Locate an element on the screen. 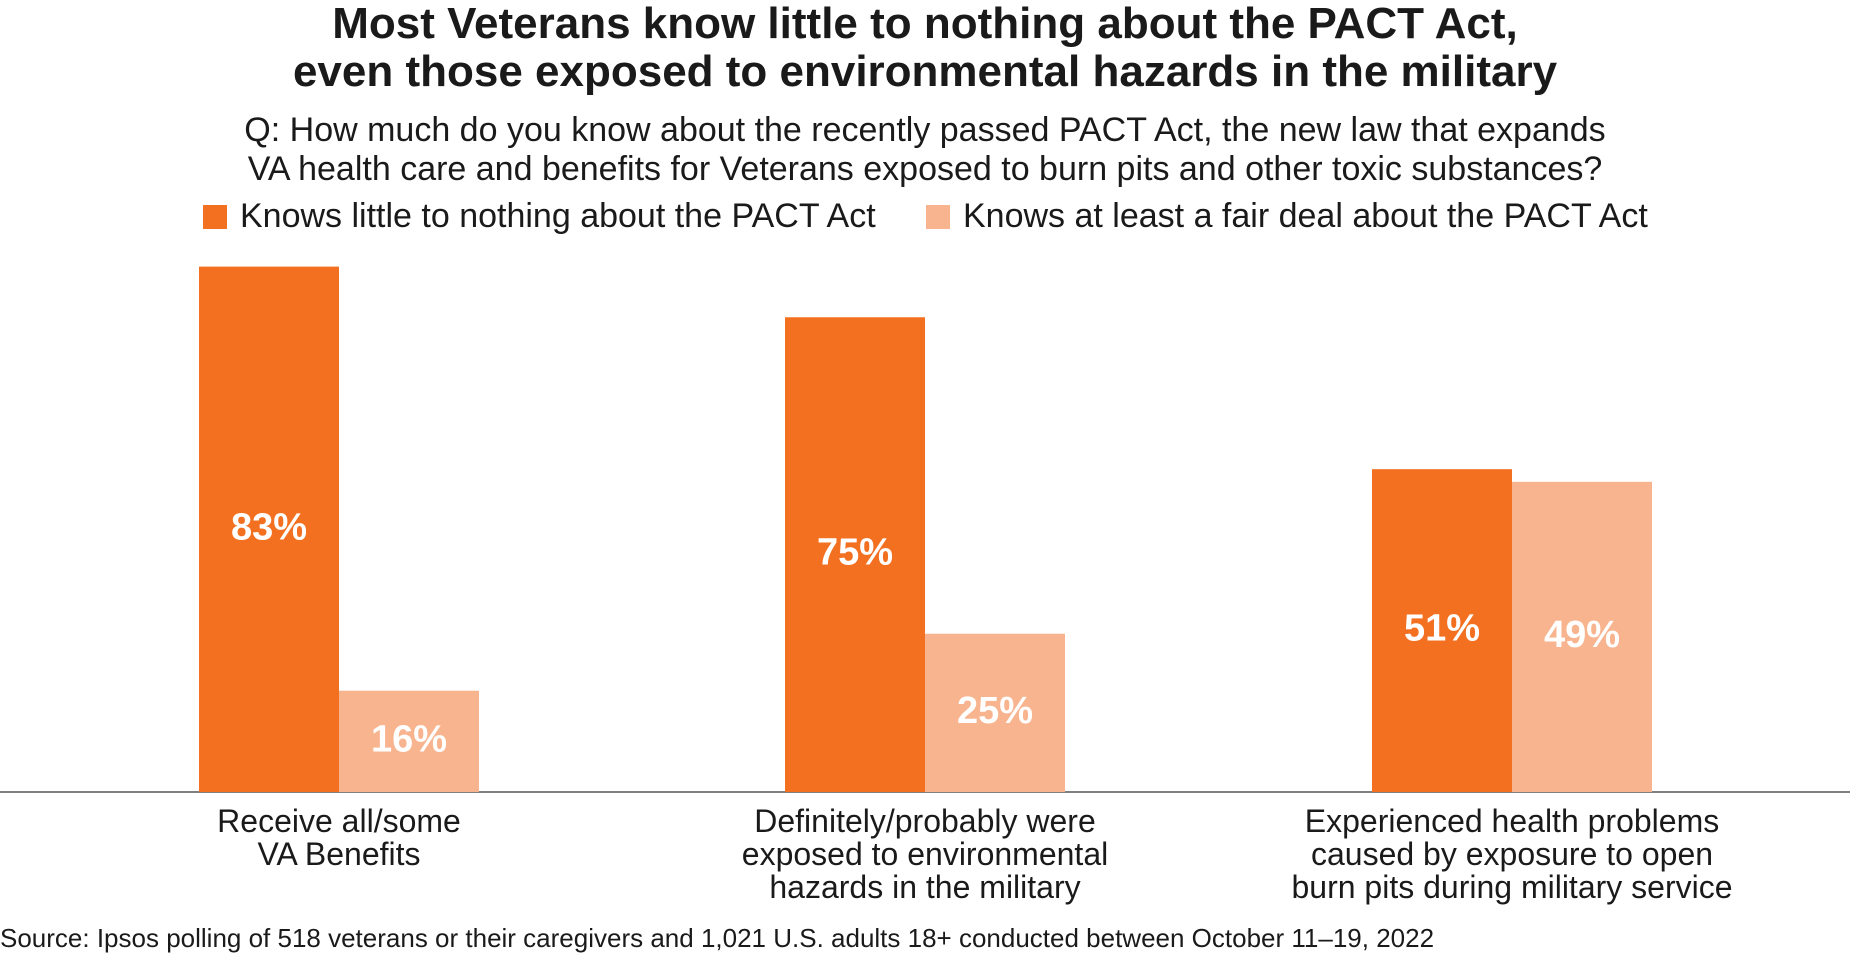 This screenshot has height=955, width=1850. value-label: 83% is located at coordinates (269, 527).